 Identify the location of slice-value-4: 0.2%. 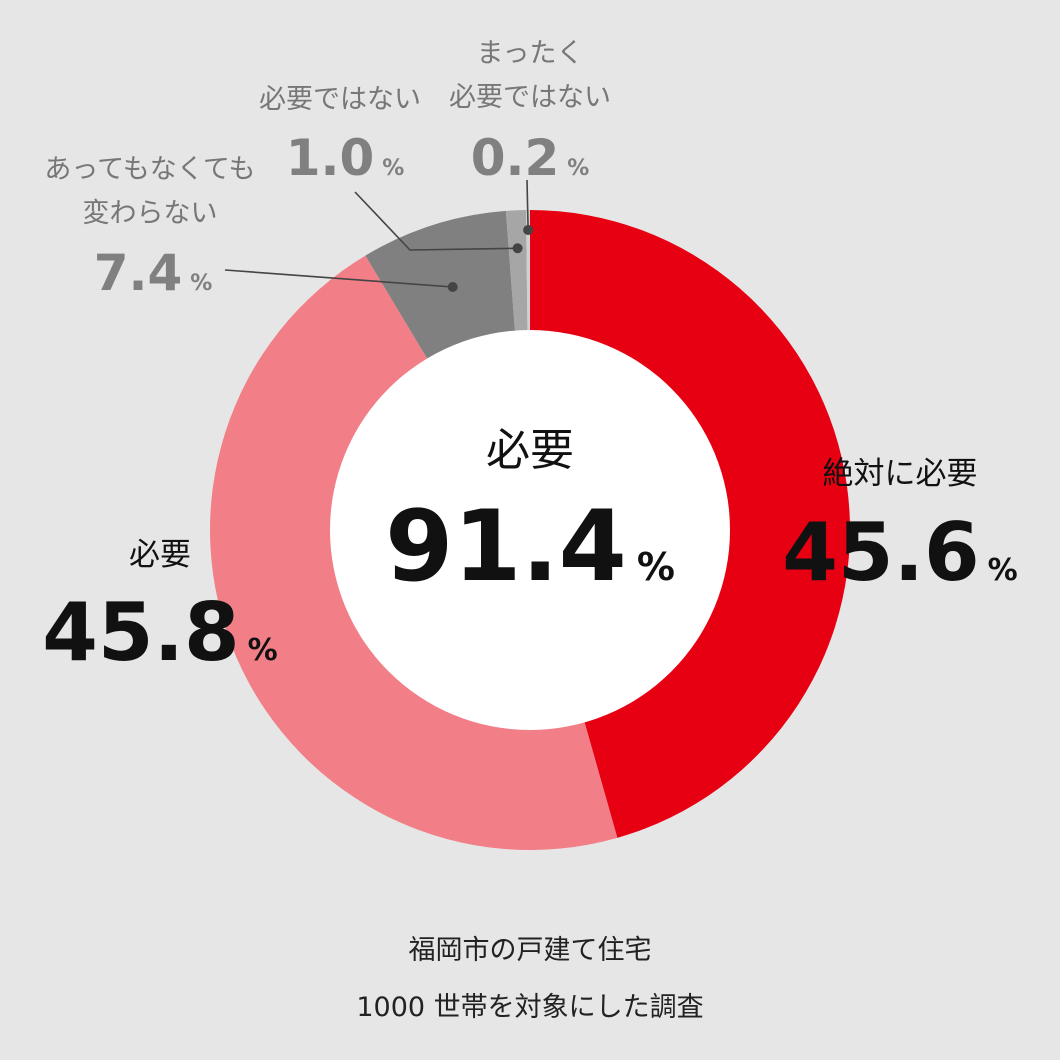
(530, 158).